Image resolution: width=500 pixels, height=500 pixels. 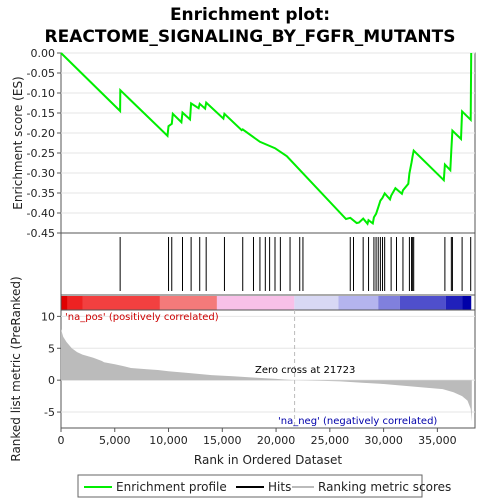 What do you see at coordinates (48, 316) in the screenshot?
I see `metric-y-tick-label: 10` at bounding box center [48, 316].